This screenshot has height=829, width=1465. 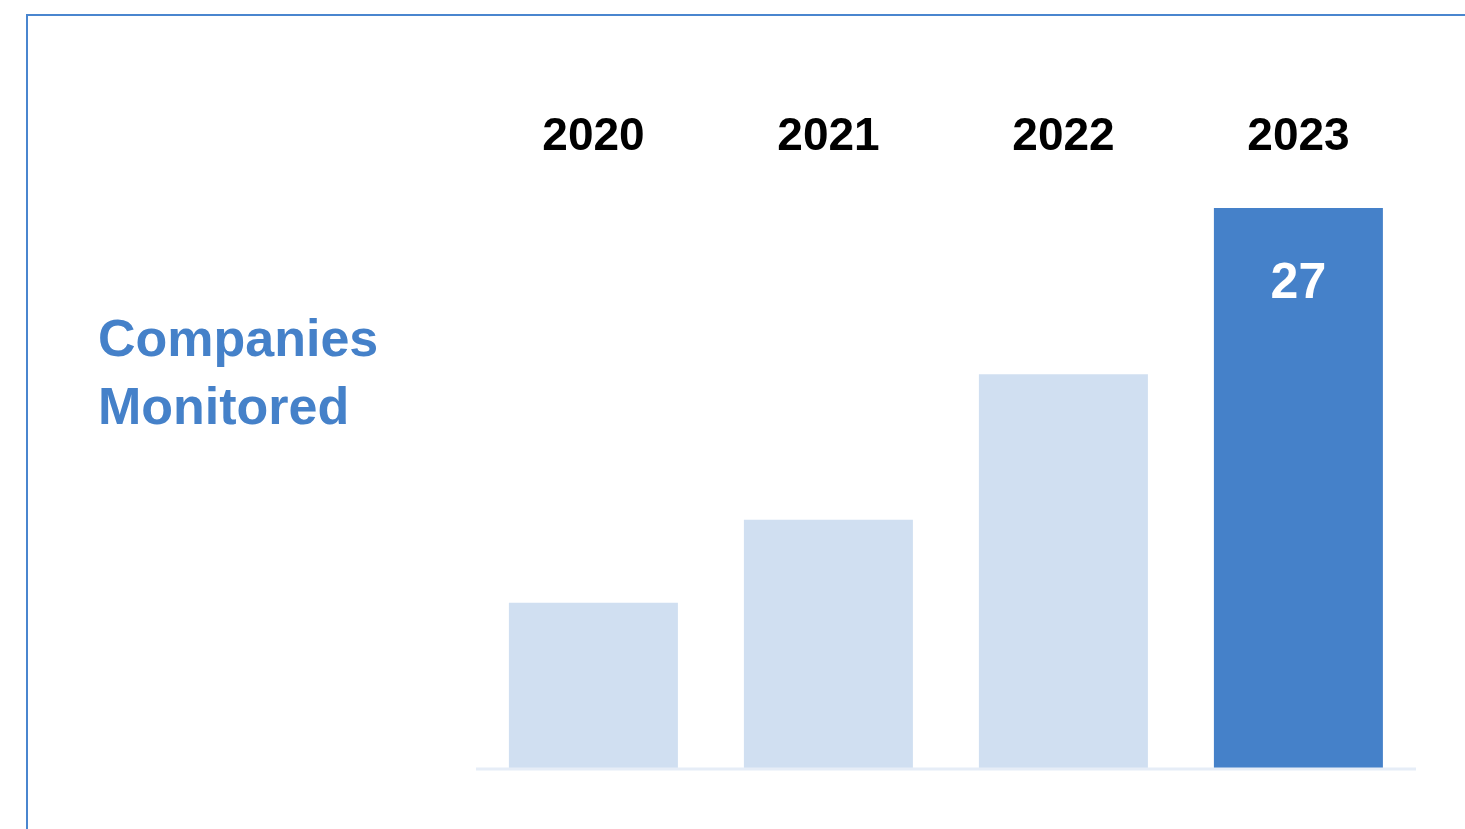 What do you see at coordinates (1298, 281) in the screenshot?
I see `data-label: 27` at bounding box center [1298, 281].